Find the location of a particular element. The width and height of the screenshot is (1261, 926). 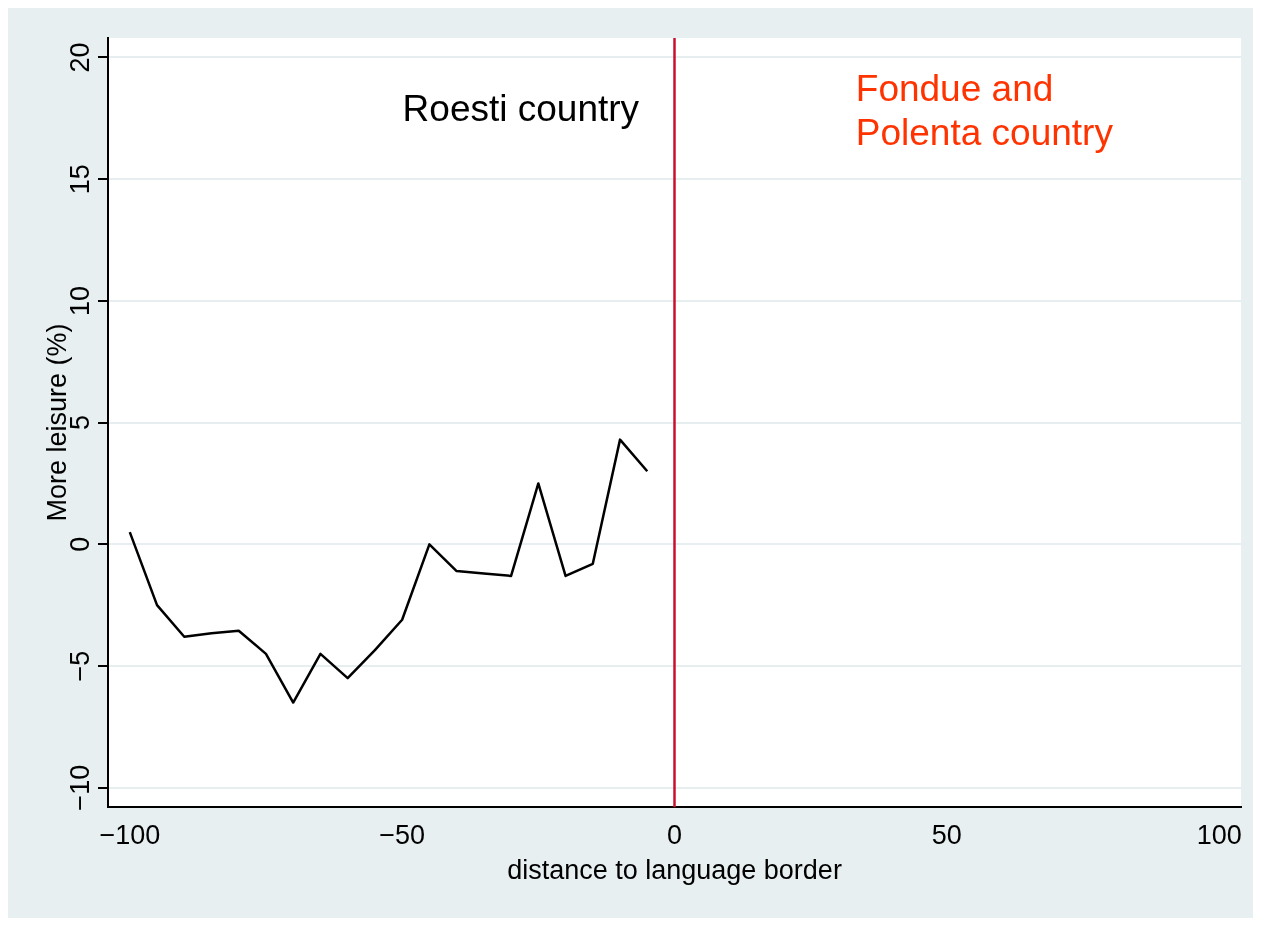

y-tick-label: 15 is located at coordinates (80, 179).